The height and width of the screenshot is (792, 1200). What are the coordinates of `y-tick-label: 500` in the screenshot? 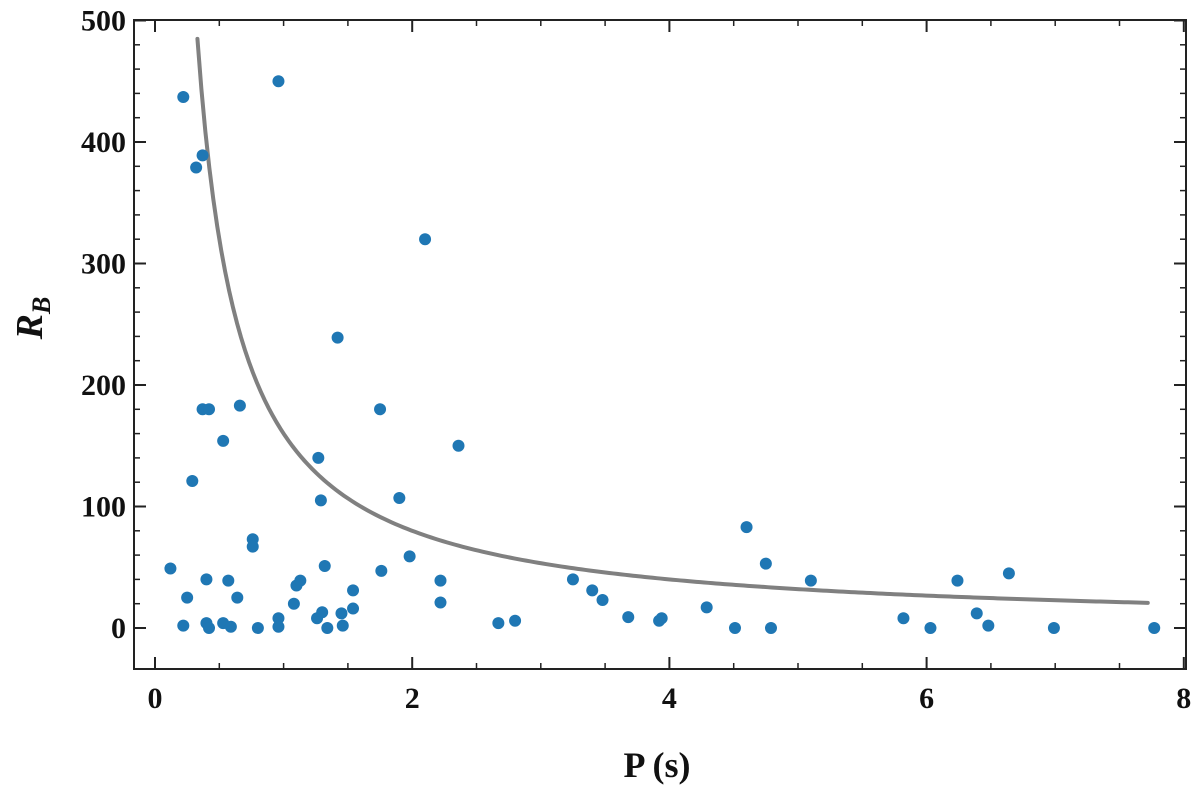 It's located at (103, 21).